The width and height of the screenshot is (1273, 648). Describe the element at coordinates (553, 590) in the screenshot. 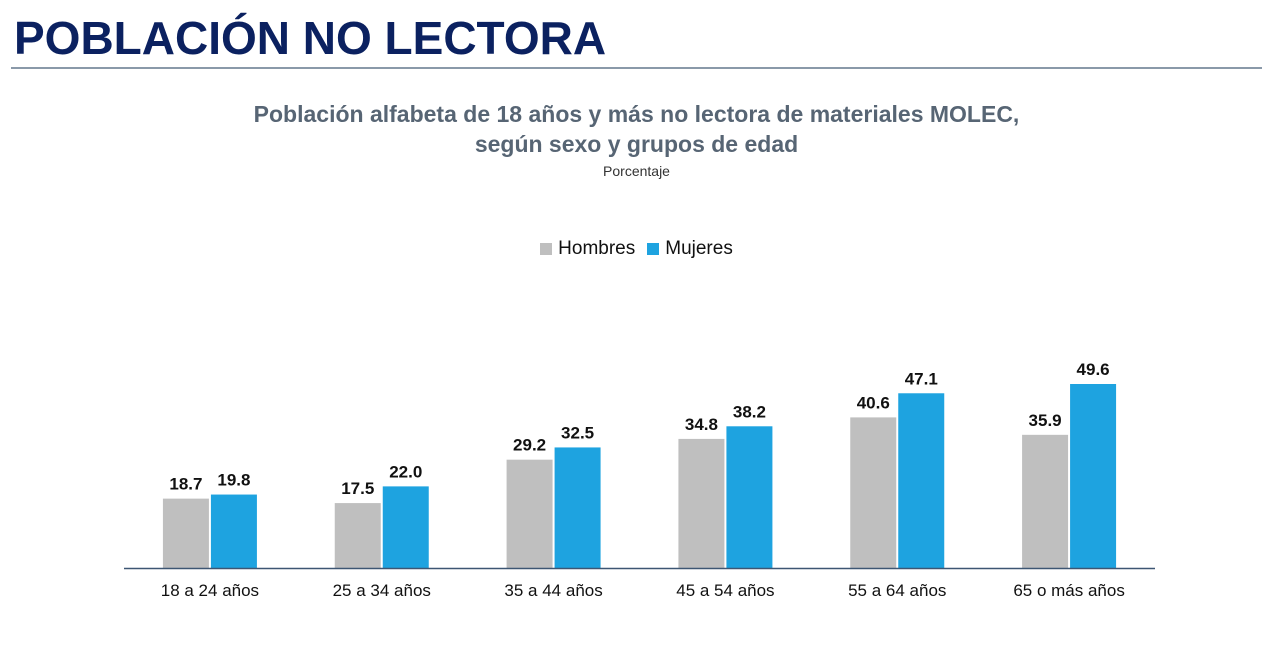

I see `x-tick-label-2: 35 a 44 años` at that location.